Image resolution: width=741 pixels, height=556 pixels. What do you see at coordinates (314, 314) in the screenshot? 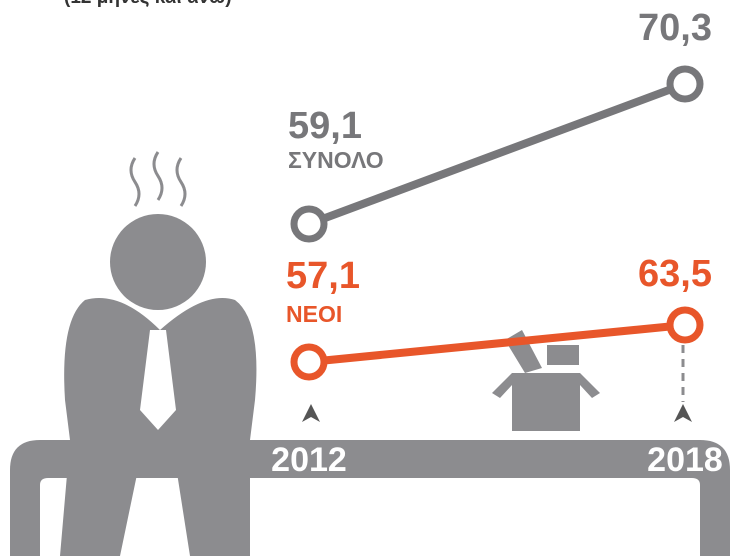
I see `series-label: ΝΕΟΙ` at bounding box center [314, 314].